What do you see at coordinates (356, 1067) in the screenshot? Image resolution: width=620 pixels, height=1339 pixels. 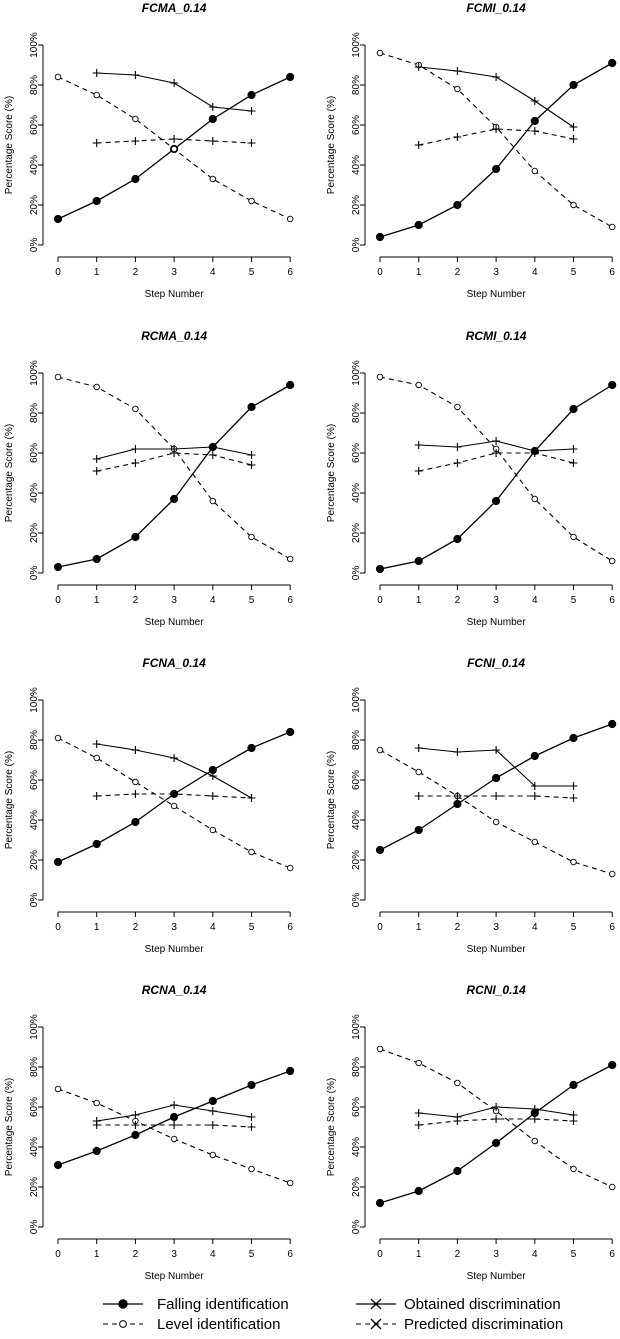 I see `panel-8-ytick-label: 80%` at bounding box center [356, 1067].